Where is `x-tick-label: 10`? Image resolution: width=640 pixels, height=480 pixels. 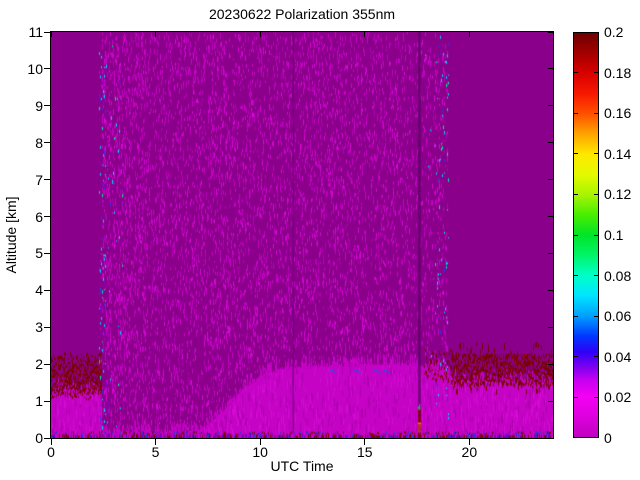
x-tick-label: 10 is located at coordinates (260, 452).